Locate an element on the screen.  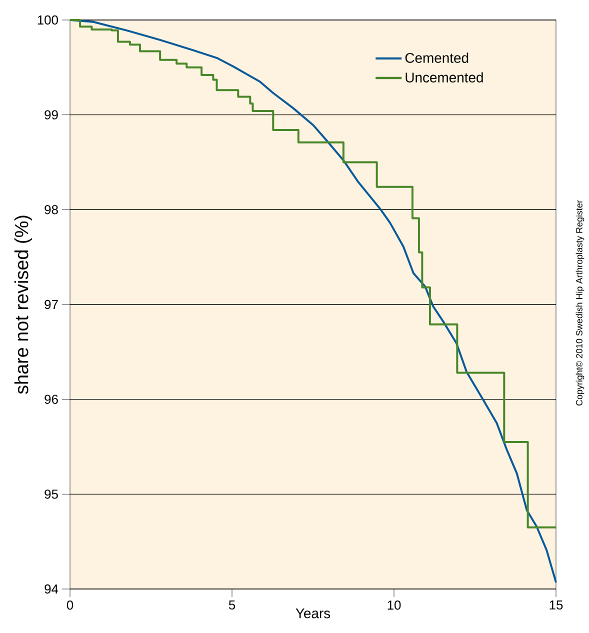
legend-label: Cemented is located at coordinates (436, 57).